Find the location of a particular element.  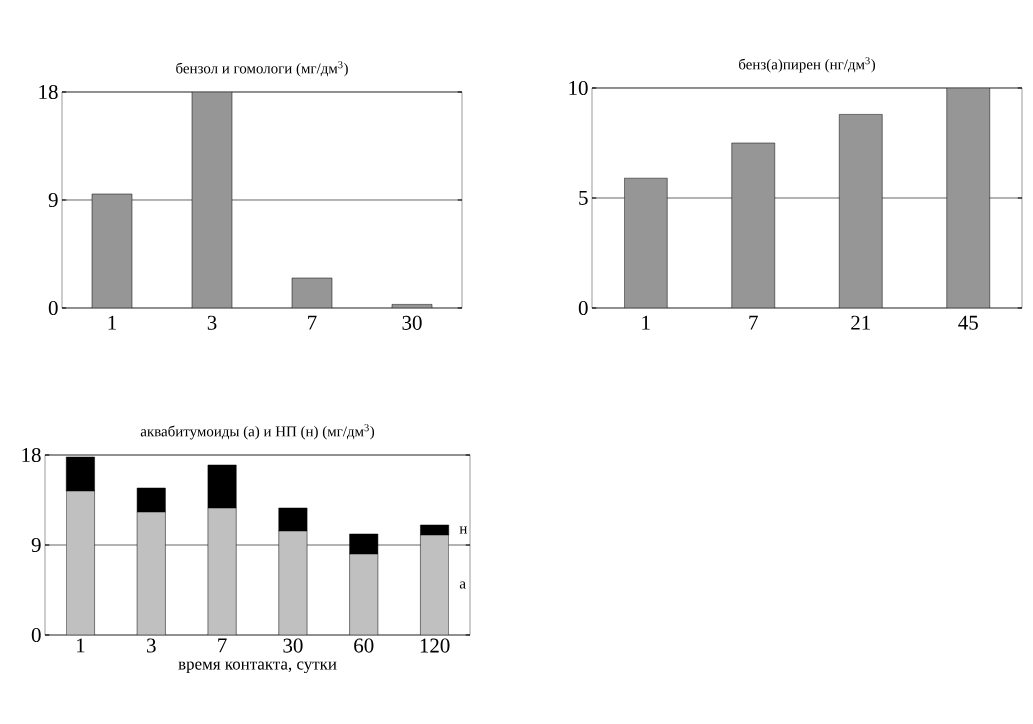

series-label: н is located at coordinates (463, 530).